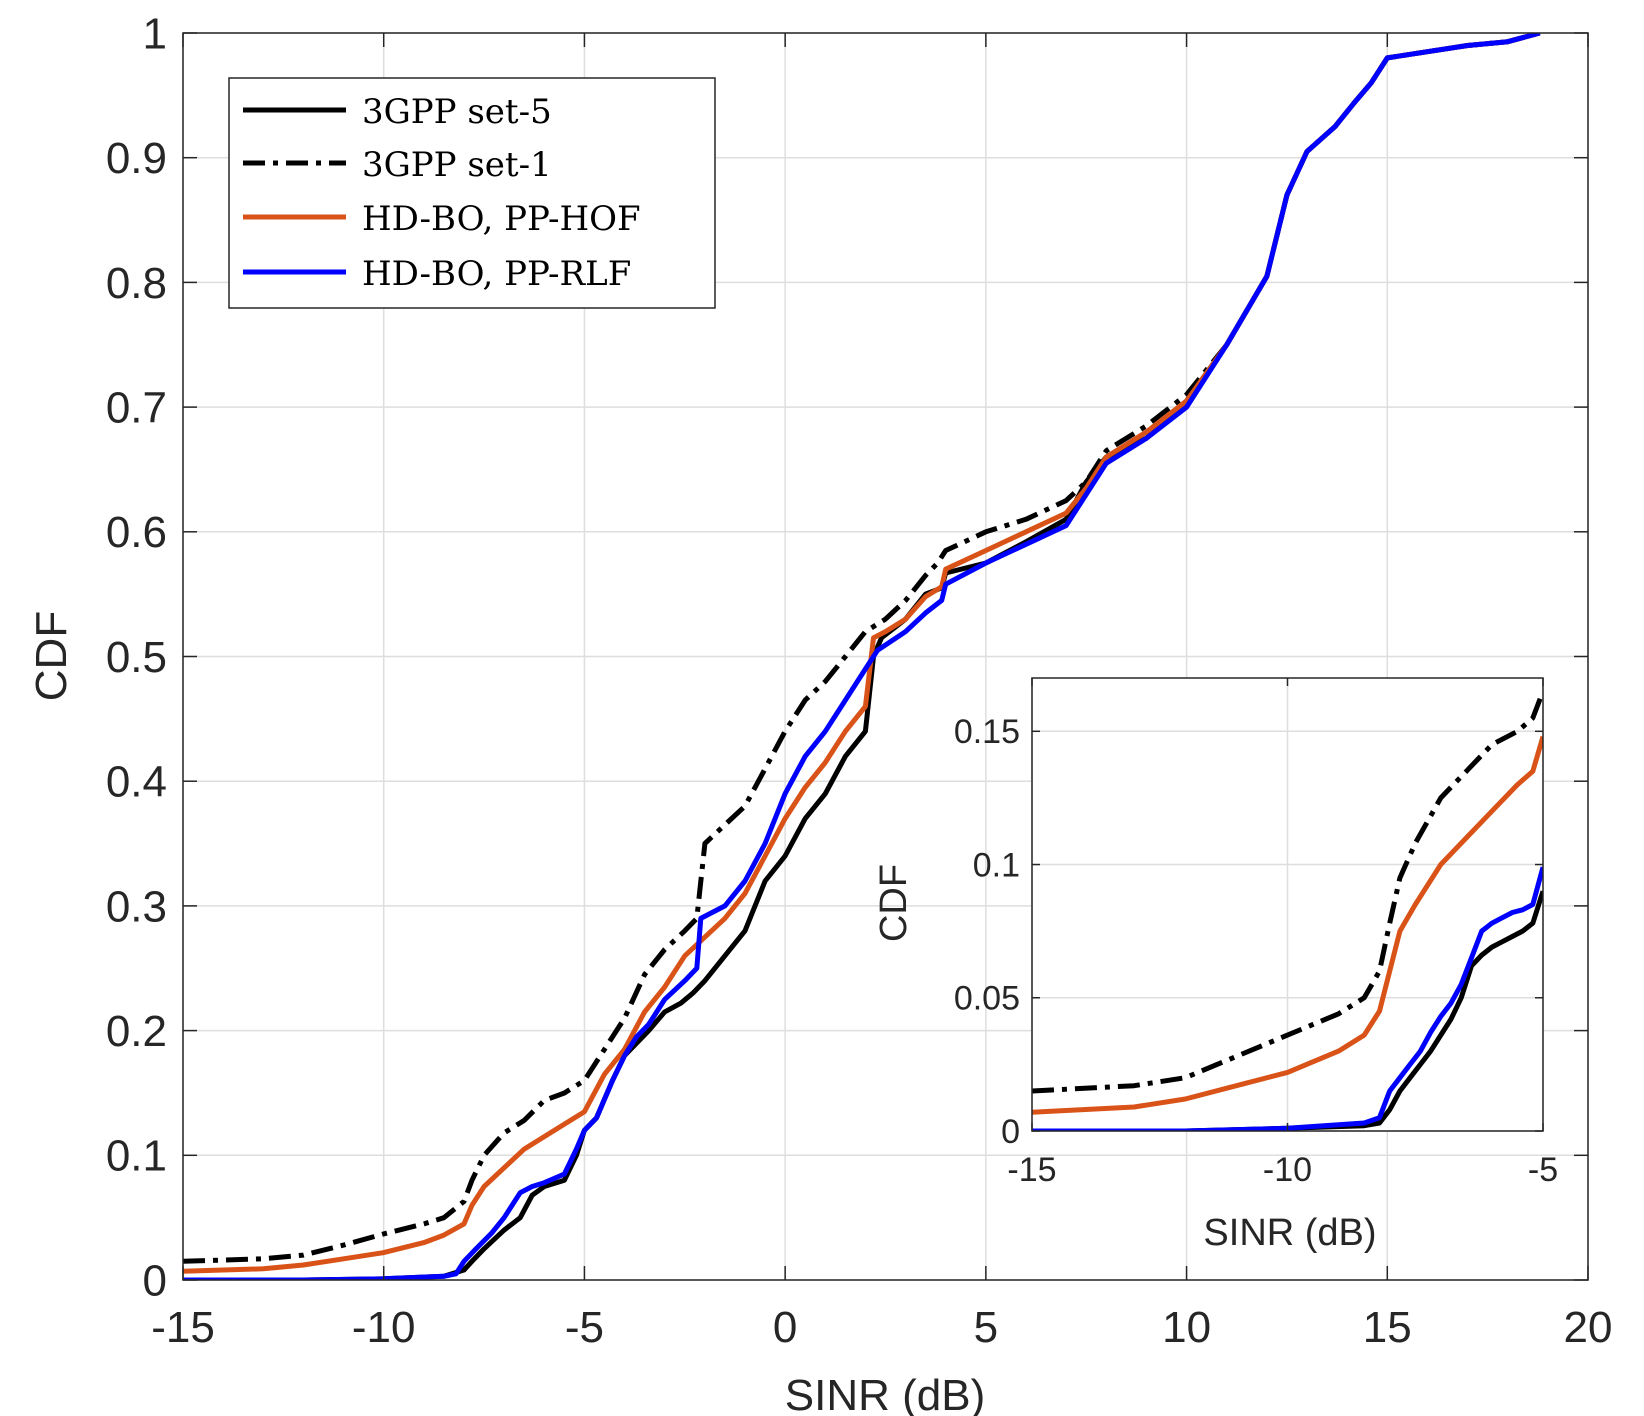 The width and height of the screenshot is (1644, 1416). Describe the element at coordinates (384, 1327) in the screenshot. I see `main-x-tick-label: -10` at that location.